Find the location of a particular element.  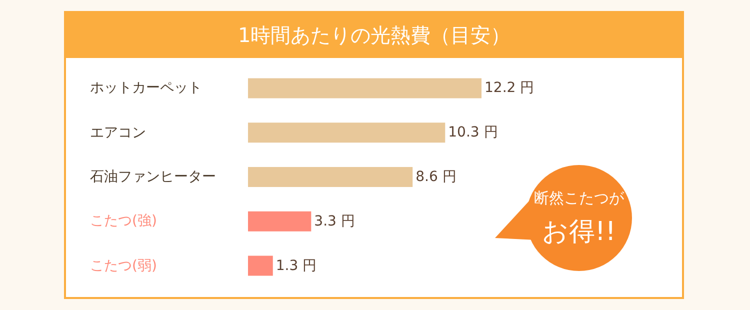

y-tick-label: 石油ファンヒーター is located at coordinates (153, 177).